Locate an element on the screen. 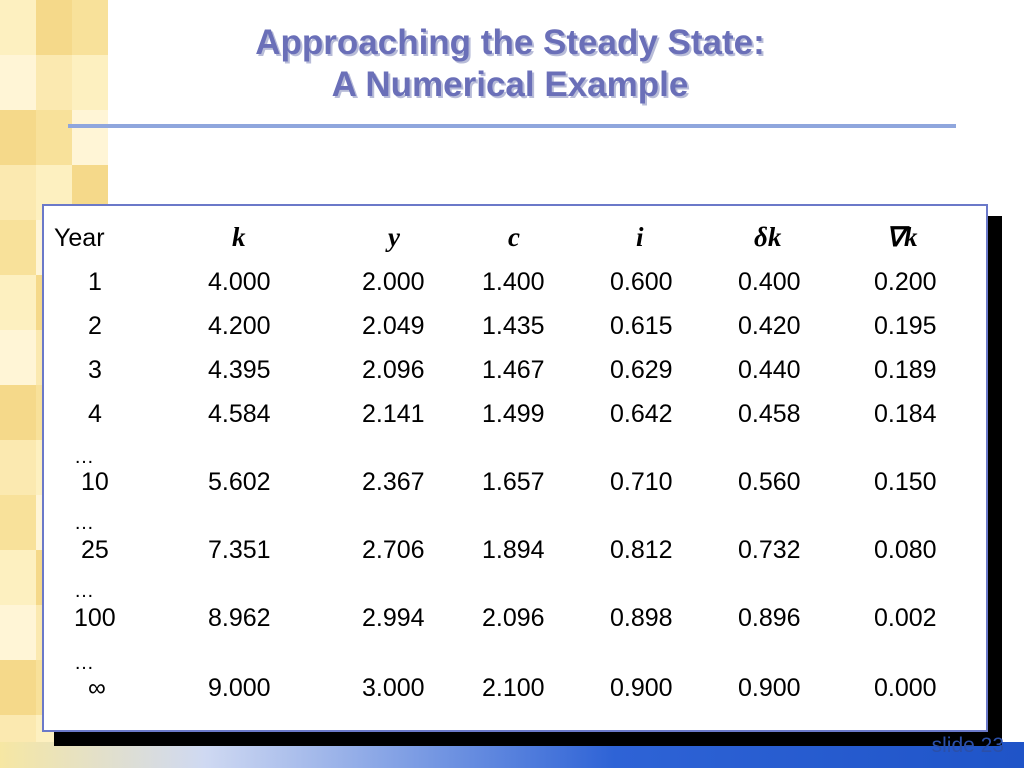  decorative-bottom-band is located at coordinates (512, 755).